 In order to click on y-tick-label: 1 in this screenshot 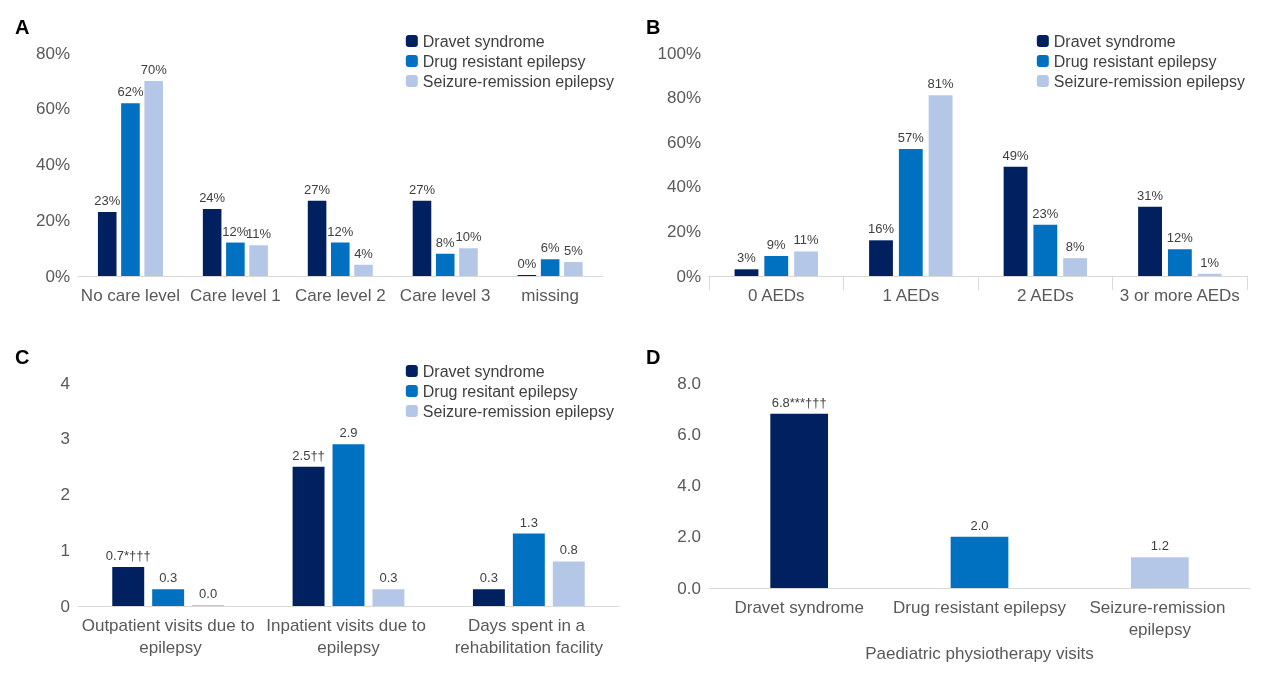, I will do `click(65, 550)`.